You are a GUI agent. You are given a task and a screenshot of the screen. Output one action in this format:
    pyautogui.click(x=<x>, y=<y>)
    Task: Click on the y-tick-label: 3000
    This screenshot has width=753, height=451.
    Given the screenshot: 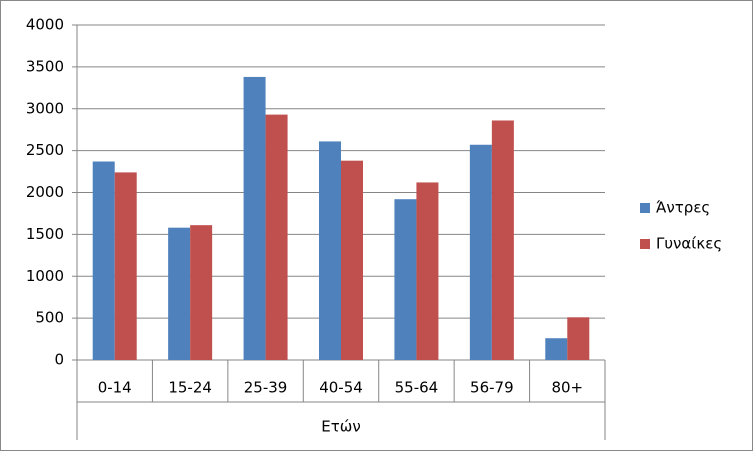 What is the action you would take?
    pyautogui.click(x=45, y=108)
    